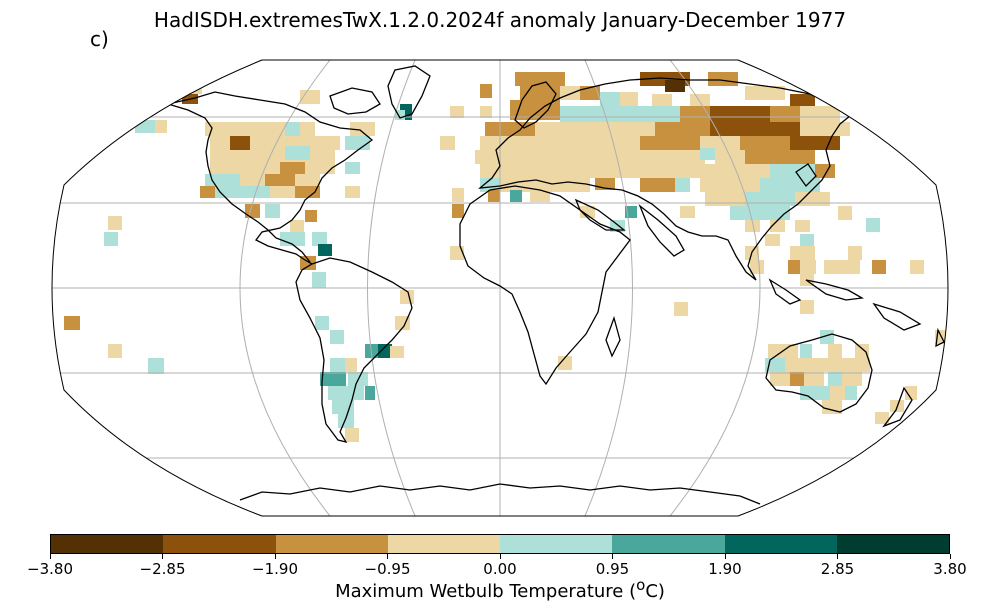 The width and height of the screenshot is (1000, 602). I want to click on colorbar-label: Maximum Wetbulb Temperature (oC), so click(500, 589).